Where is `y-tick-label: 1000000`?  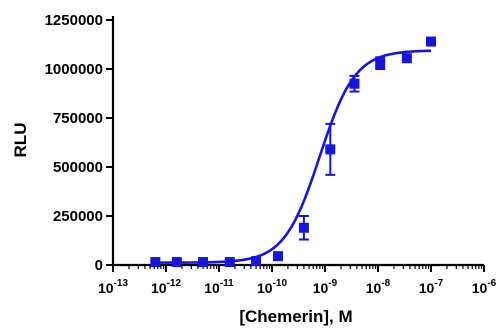
y-tick-label: 1000000 is located at coordinates (74, 69).